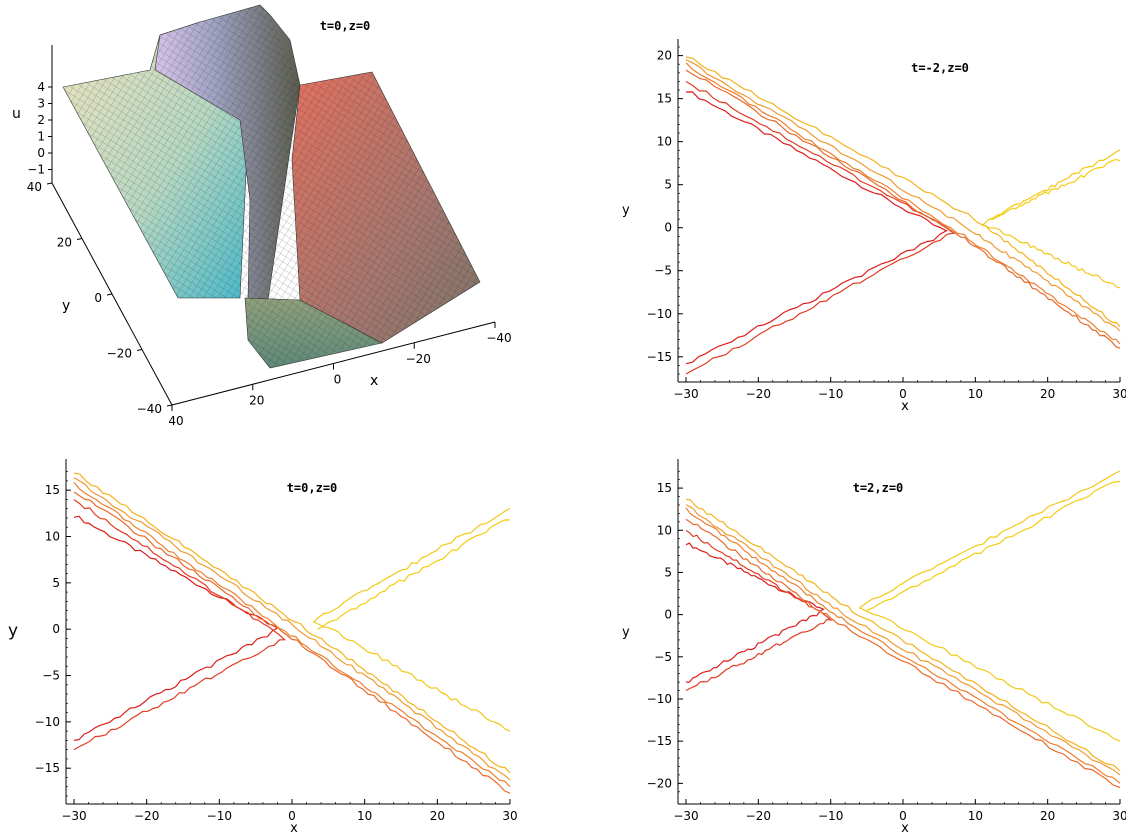 The image size is (1126, 834). I want to click on surface-xtick-label: 40, so click(175, 421).